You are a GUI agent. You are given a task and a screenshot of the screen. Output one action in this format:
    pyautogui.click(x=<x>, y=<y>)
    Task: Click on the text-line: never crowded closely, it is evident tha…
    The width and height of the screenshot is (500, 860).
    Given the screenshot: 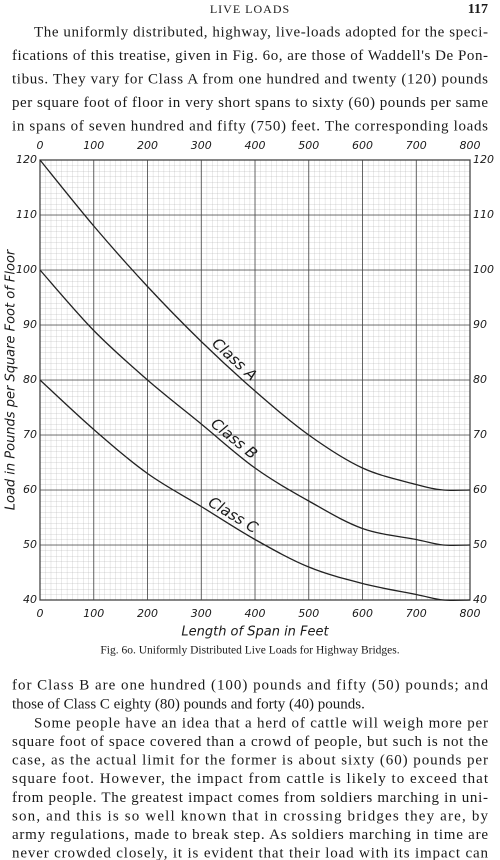 What is the action you would take?
    pyautogui.click(x=250, y=853)
    